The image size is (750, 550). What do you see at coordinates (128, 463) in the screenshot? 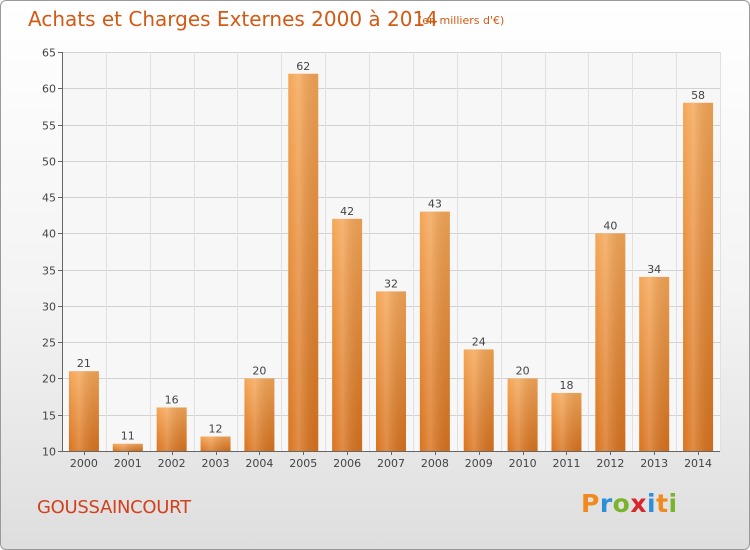
I see `x-tick-label-2001: 2001` at bounding box center [128, 463].